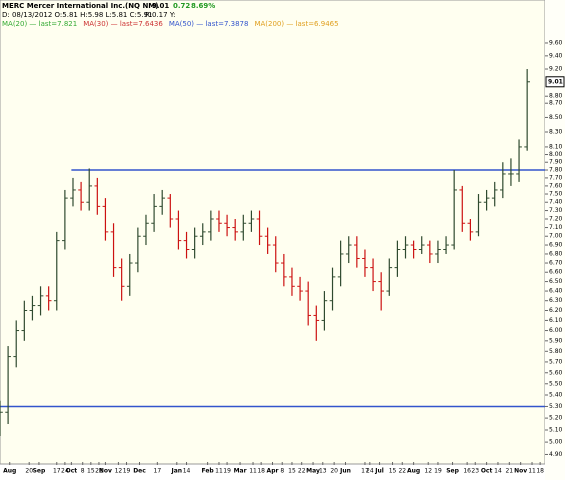 The height and width of the screenshot is (480, 565). What do you see at coordinates (556, 42) in the screenshot?
I see `y-tick-label: 9.60` at bounding box center [556, 42].